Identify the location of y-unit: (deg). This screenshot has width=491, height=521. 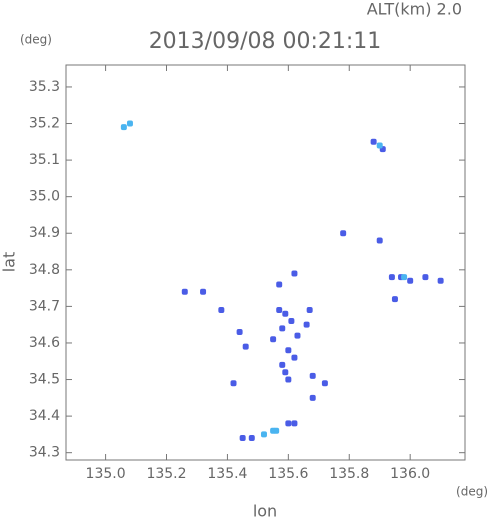
(36, 40).